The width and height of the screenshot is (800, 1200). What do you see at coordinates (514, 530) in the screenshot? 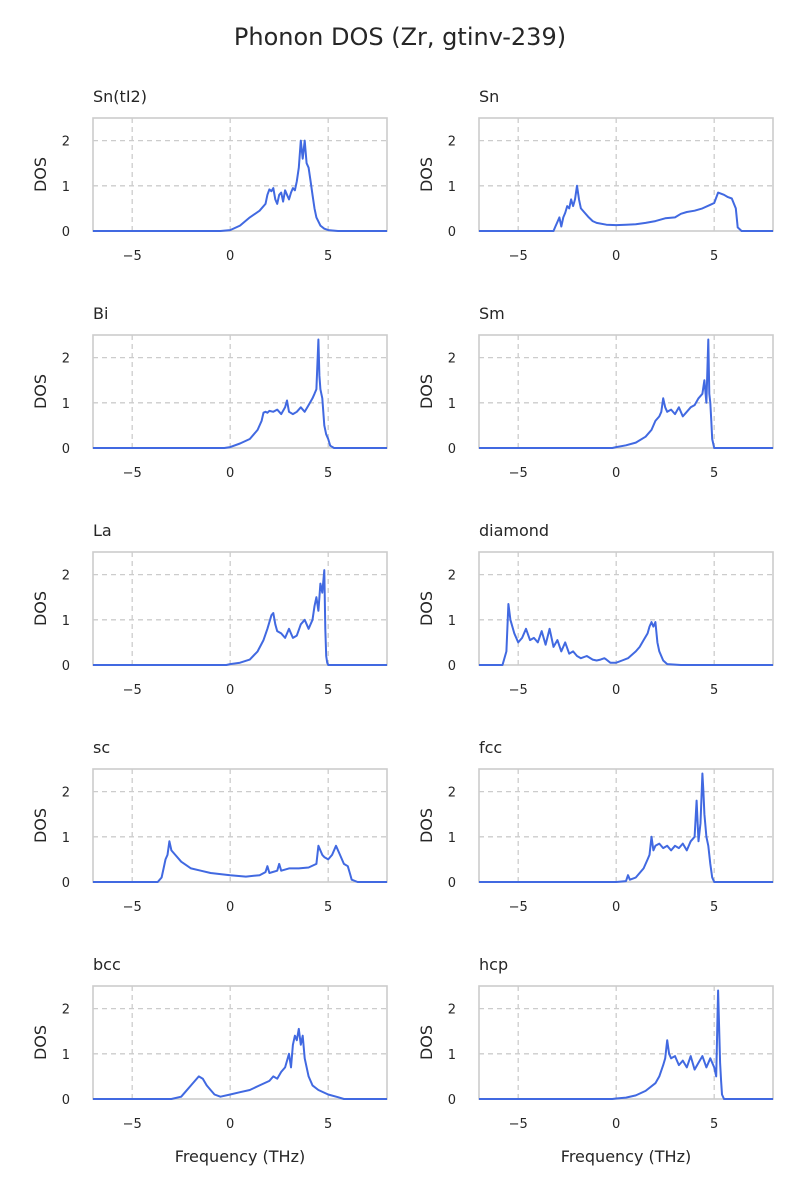
I see `panel-title: diamond` at bounding box center [514, 530].